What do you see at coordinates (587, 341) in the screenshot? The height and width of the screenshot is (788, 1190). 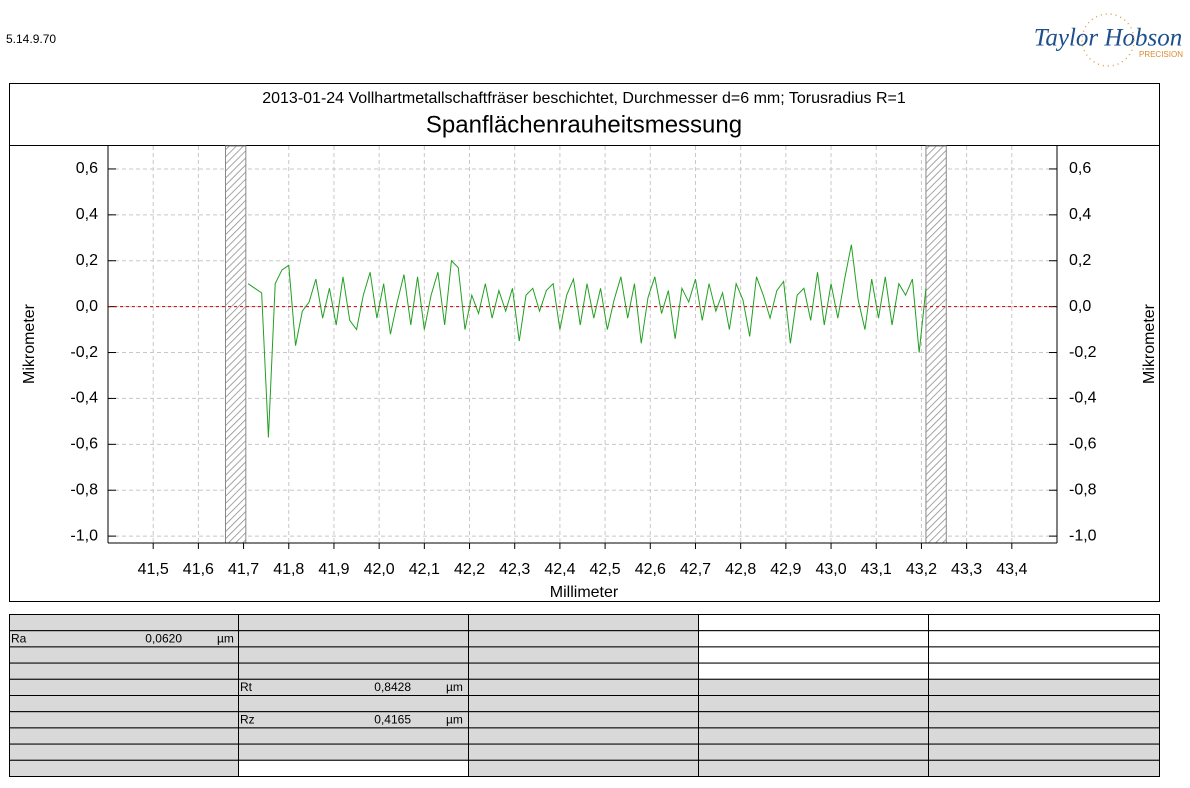 I see `profile-line` at bounding box center [587, 341].